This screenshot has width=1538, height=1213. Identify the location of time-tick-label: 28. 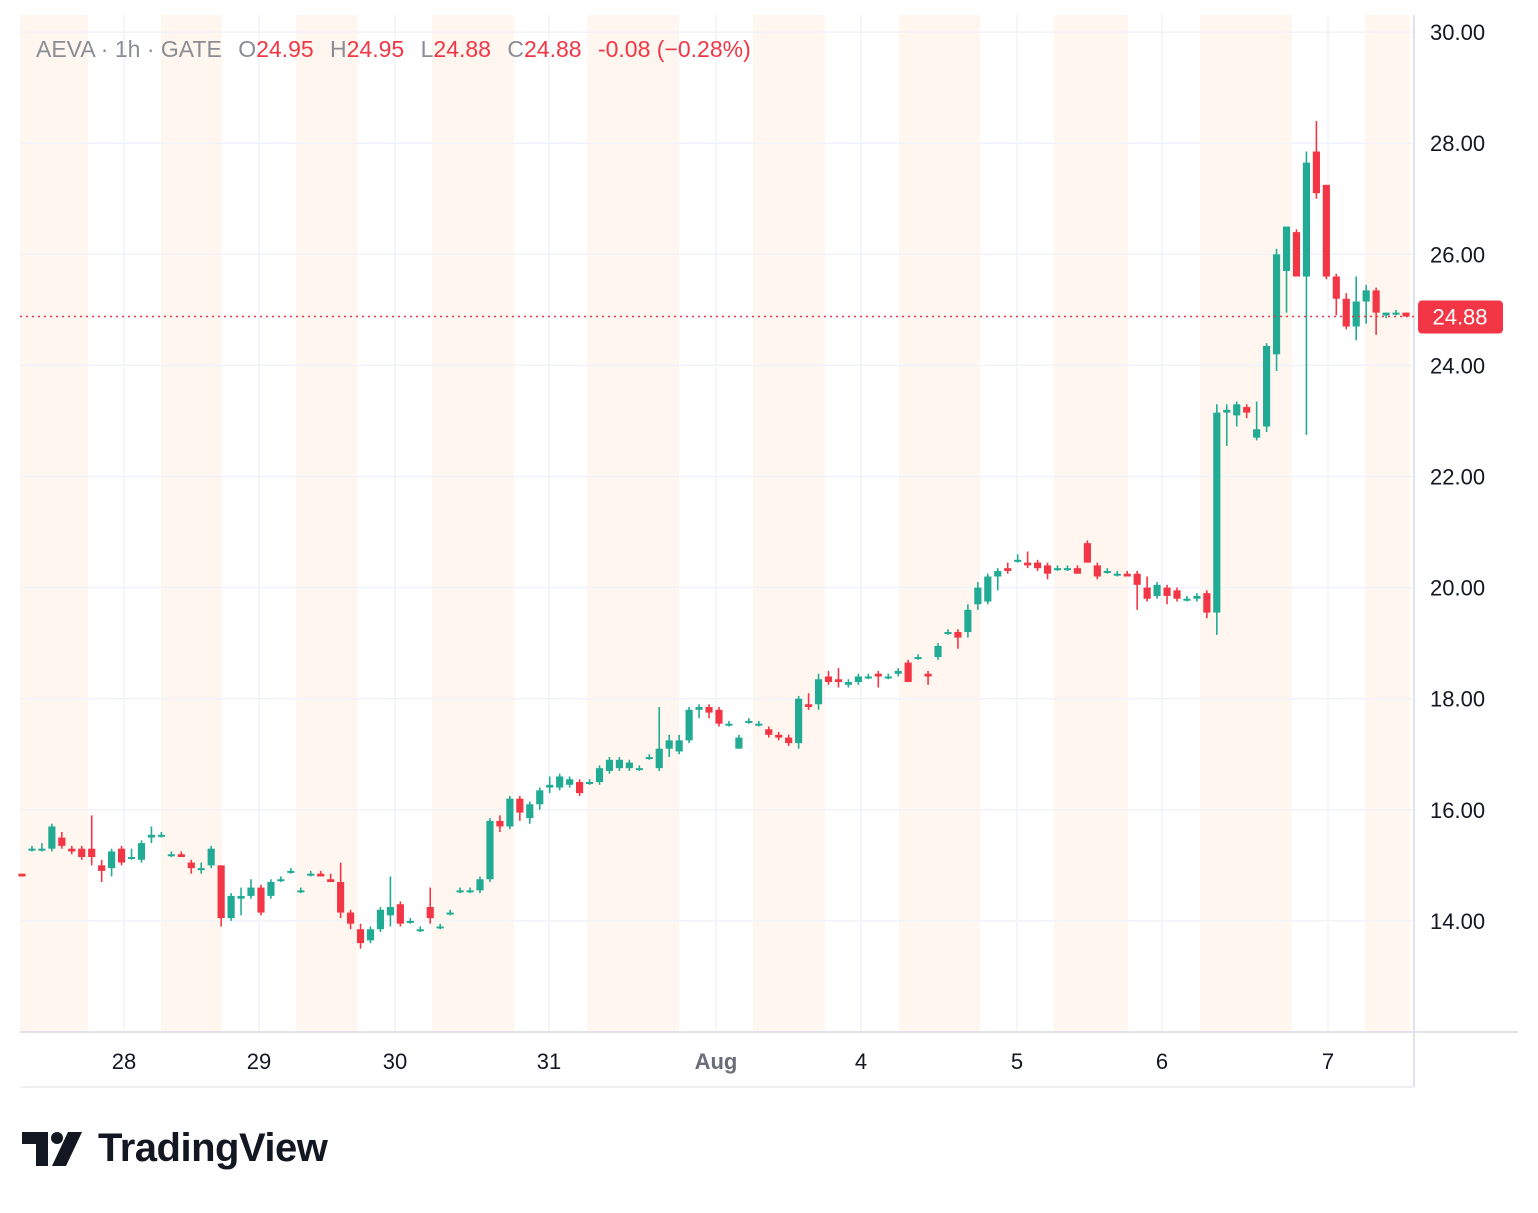
(124, 1061).